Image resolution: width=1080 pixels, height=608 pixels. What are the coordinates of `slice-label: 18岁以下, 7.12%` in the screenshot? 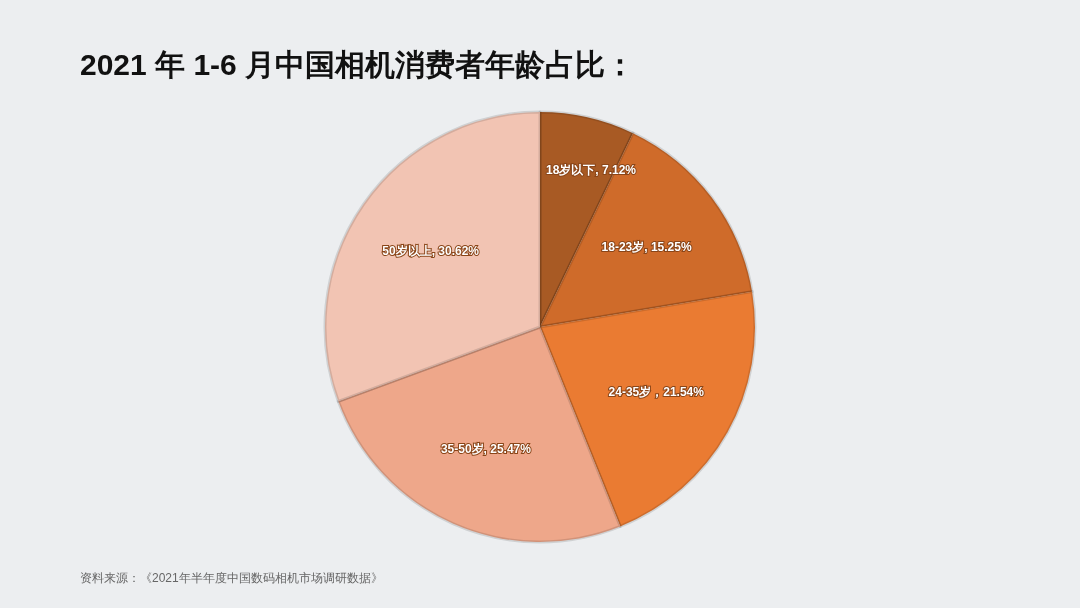 It's located at (591, 169).